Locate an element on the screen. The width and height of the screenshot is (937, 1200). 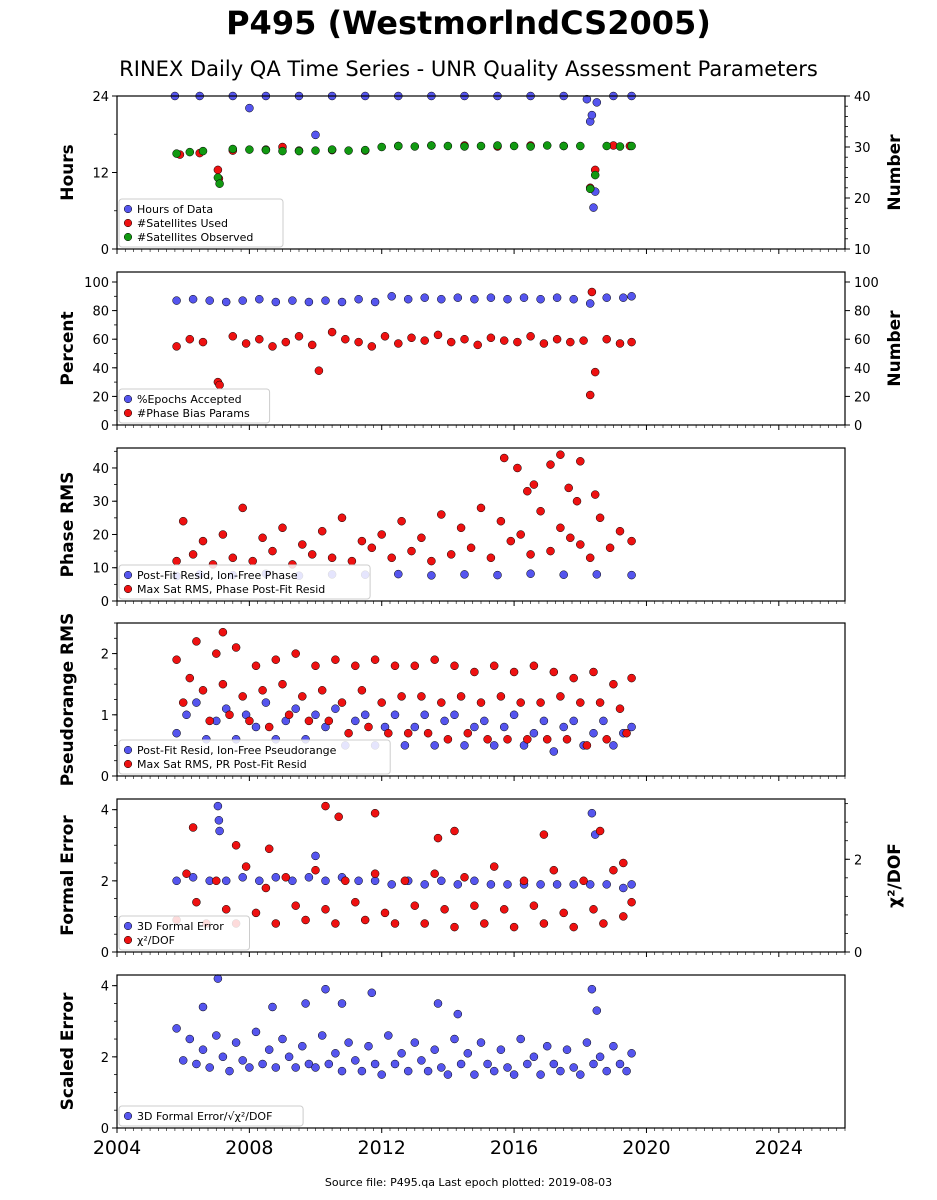
y2-tick-label: 20 is located at coordinates (862, 397).